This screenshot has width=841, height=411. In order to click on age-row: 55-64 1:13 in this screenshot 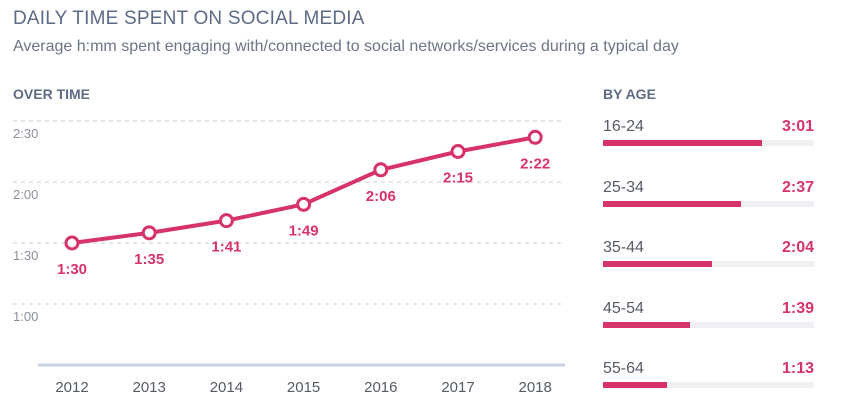, I will do `click(708, 380)`.